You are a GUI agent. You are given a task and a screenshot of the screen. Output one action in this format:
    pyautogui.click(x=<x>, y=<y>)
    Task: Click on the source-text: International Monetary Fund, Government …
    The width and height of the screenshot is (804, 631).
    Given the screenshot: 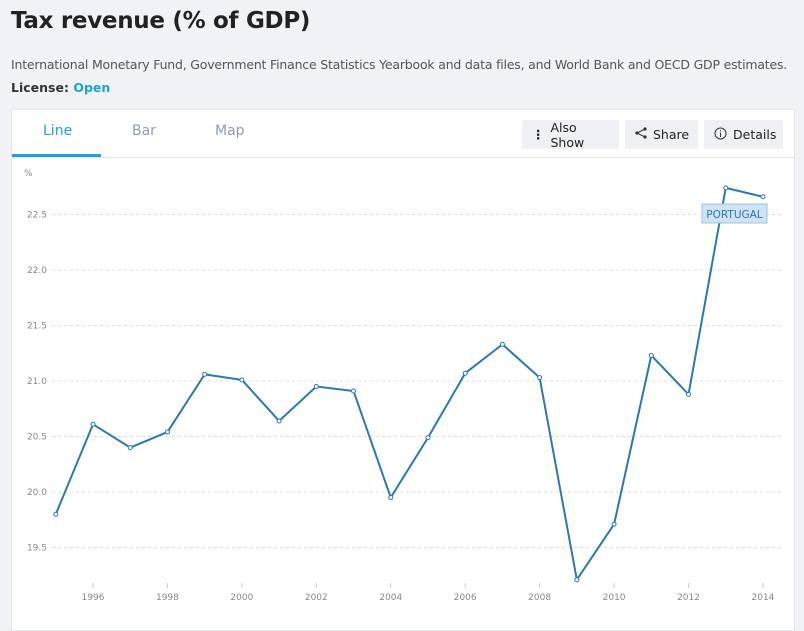 What is the action you would take?
    pyautogui.click(x=399, y=64)
    